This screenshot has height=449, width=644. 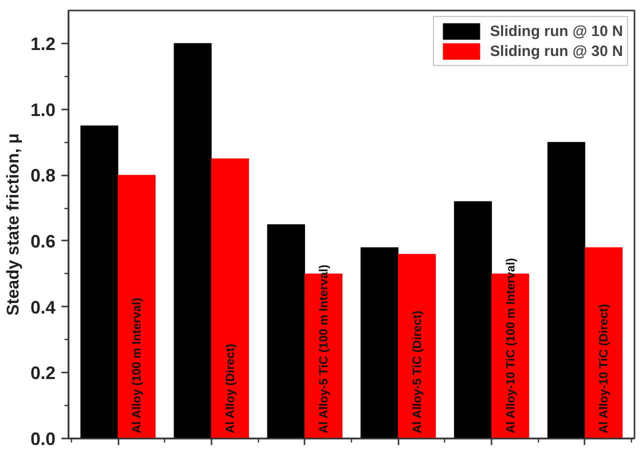 What do you see at coordinates (323, 349) in the screenshot?
I see `x-tick-label: Al Alloy-5 TiC (100 m Interval)` at bounding box center [323, 349].